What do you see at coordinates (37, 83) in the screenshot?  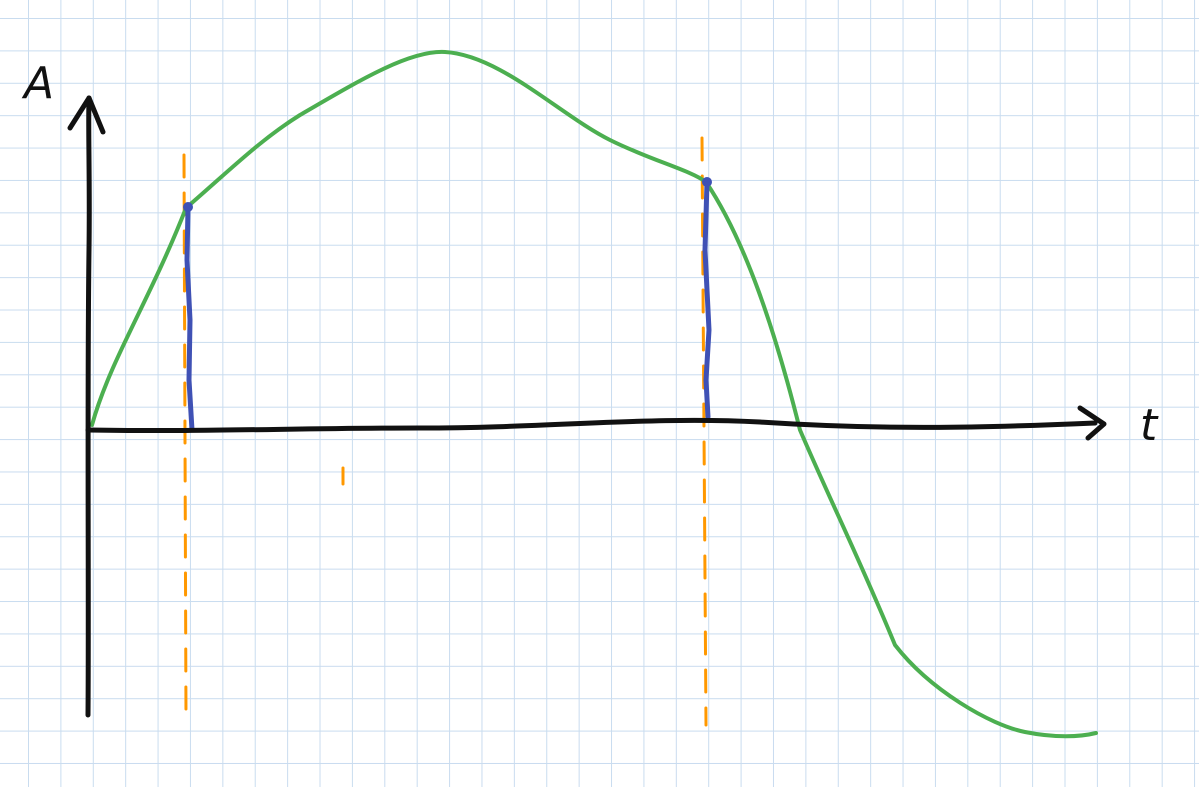 I see `y-axis-label: A` at bounding box center [37, 83].